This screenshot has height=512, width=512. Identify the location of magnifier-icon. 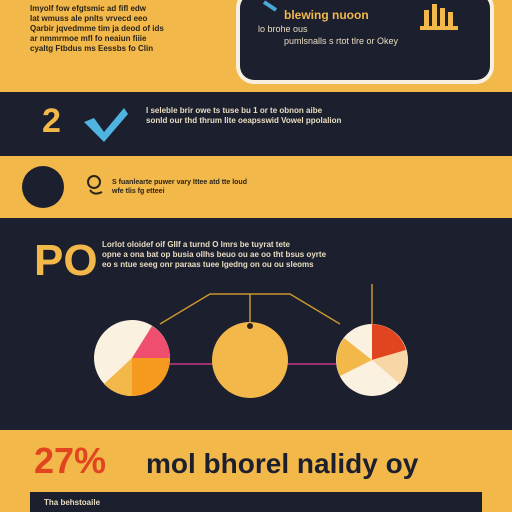
(270, 6).